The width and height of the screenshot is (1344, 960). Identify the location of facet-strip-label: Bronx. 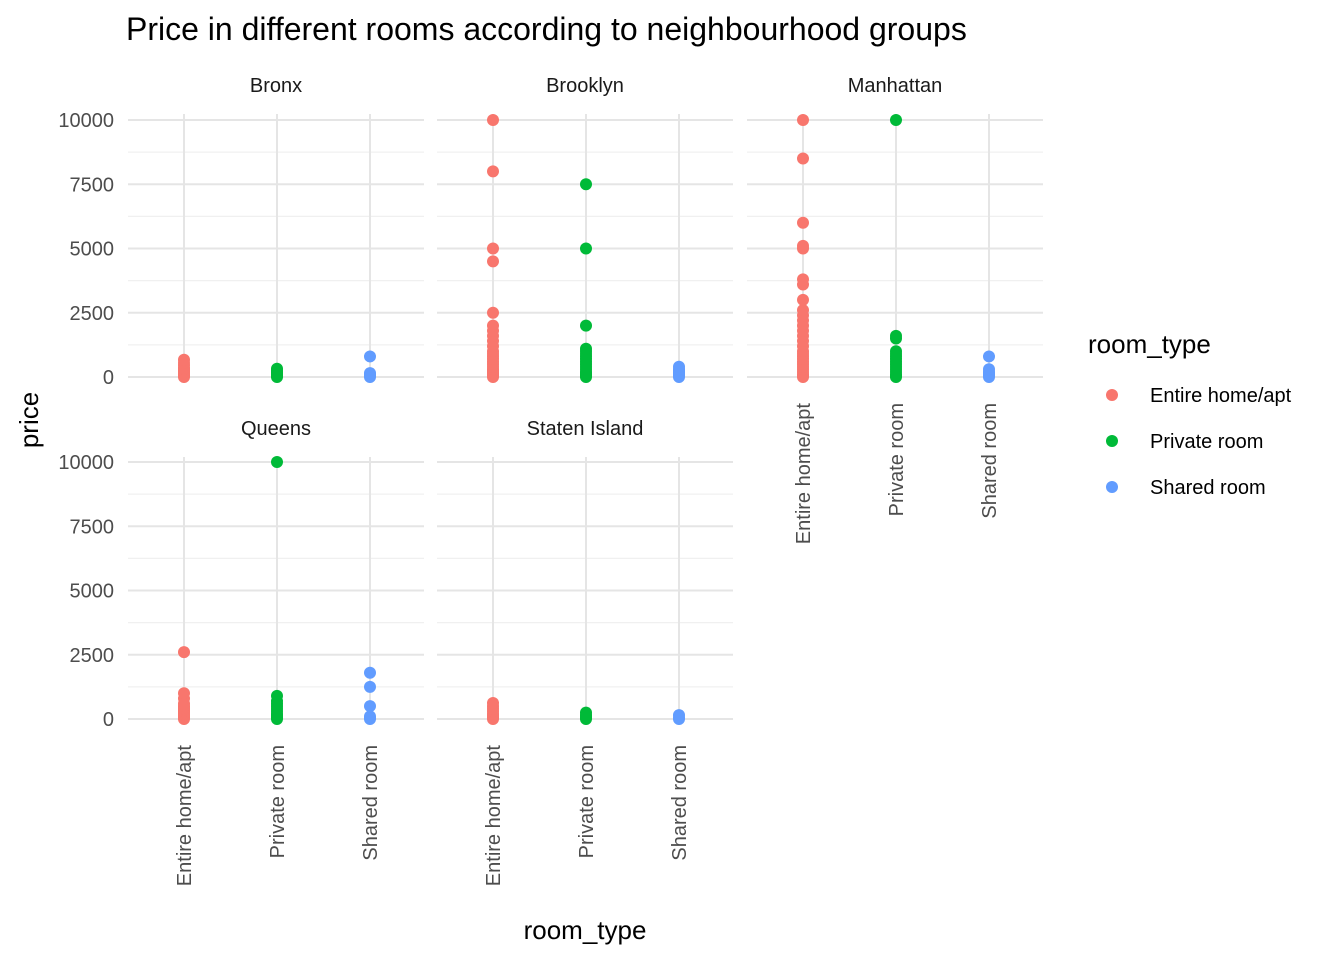
(276, 86).